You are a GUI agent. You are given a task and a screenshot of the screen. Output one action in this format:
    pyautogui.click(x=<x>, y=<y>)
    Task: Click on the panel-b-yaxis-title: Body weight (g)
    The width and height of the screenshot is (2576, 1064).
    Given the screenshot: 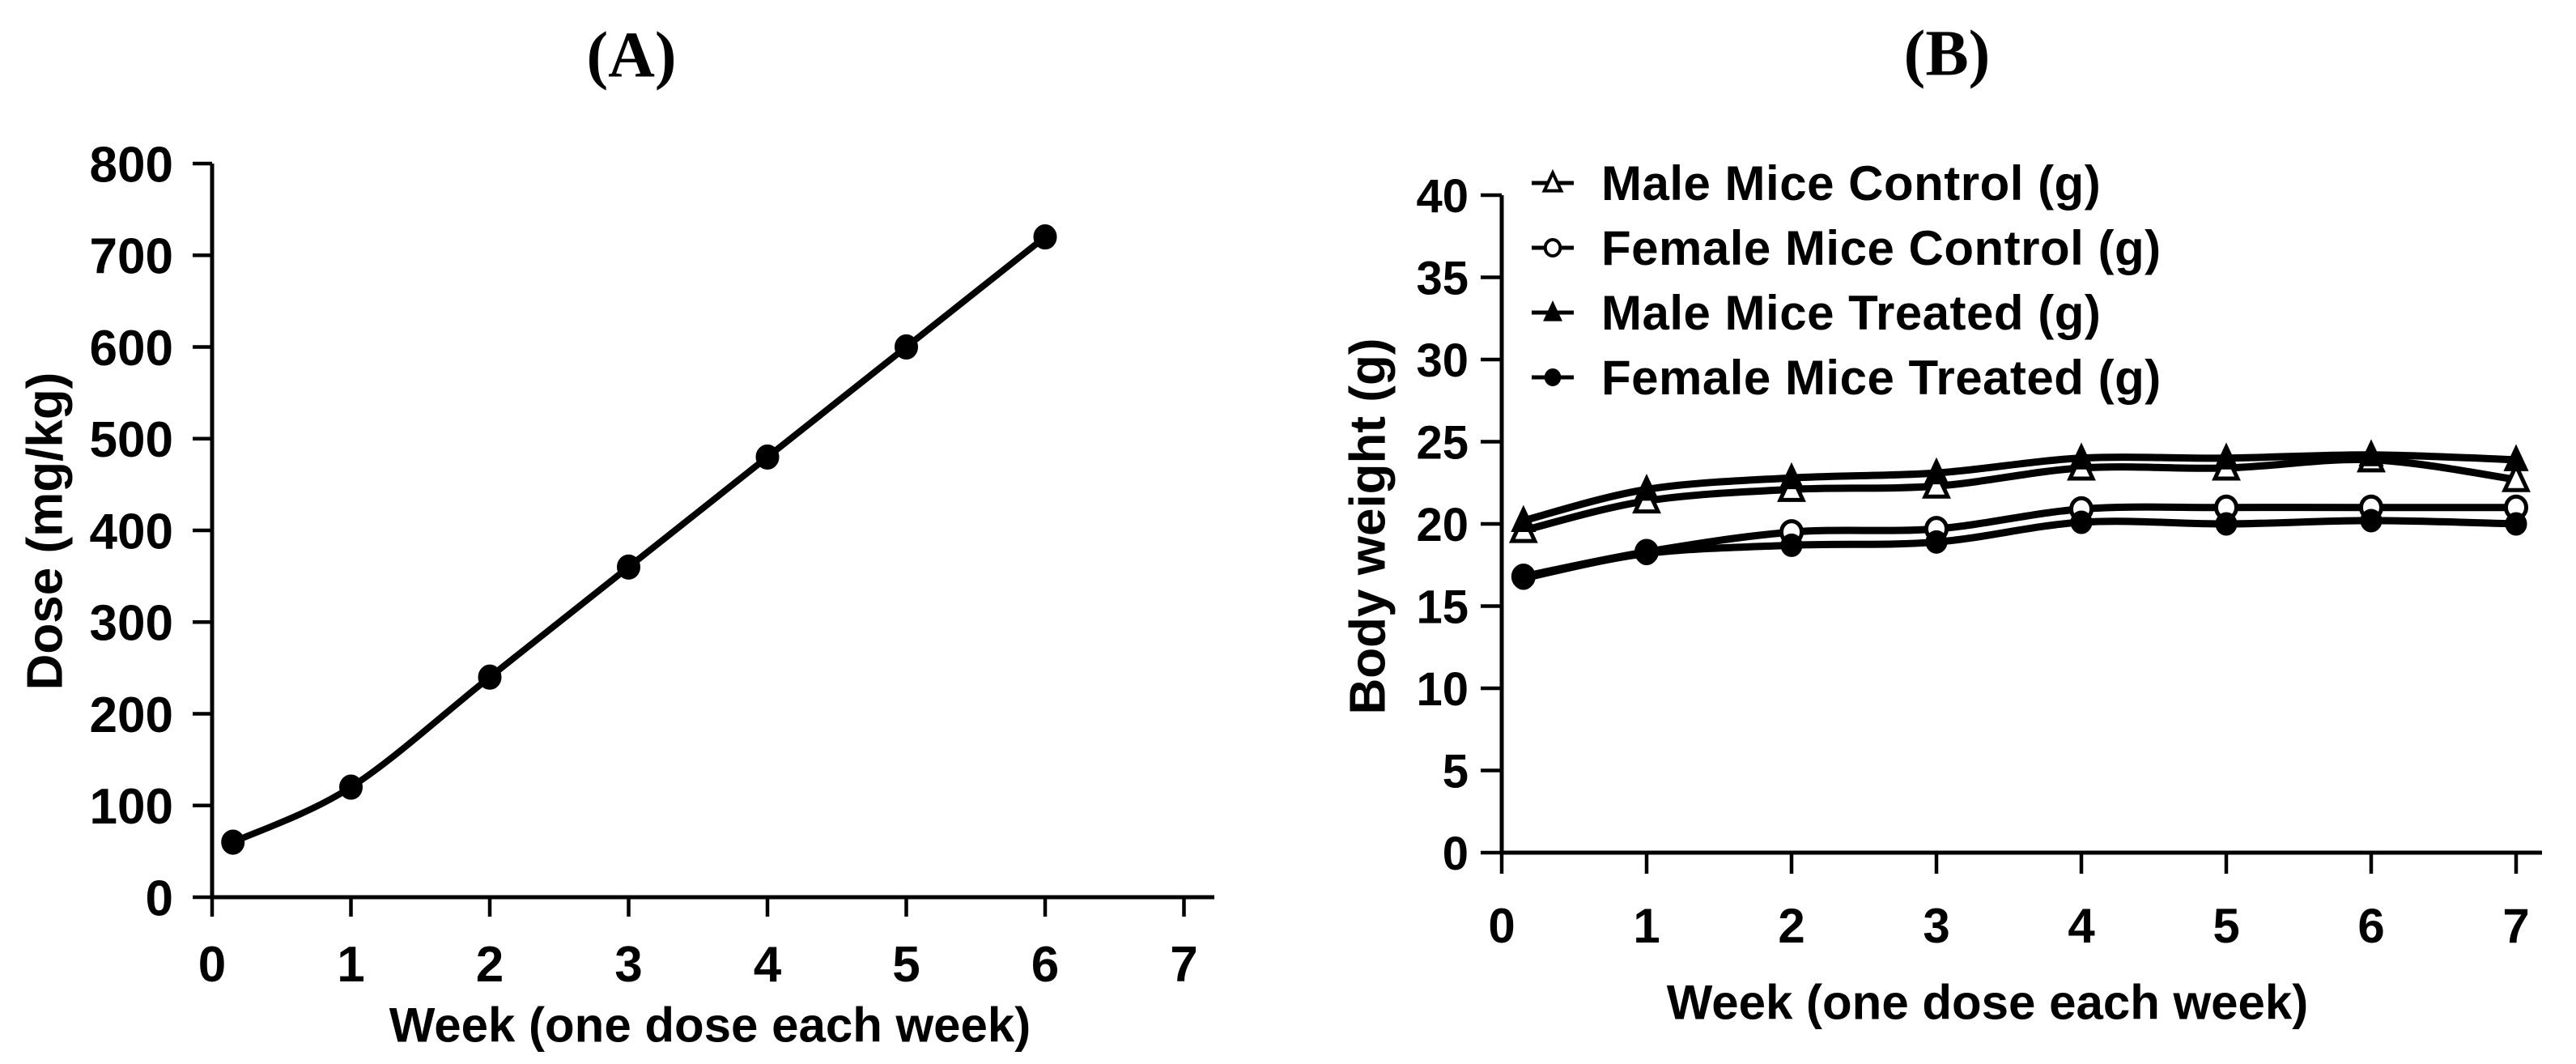 What is the action you would take?
    pyautogui.click(x=1368, y=526)
    